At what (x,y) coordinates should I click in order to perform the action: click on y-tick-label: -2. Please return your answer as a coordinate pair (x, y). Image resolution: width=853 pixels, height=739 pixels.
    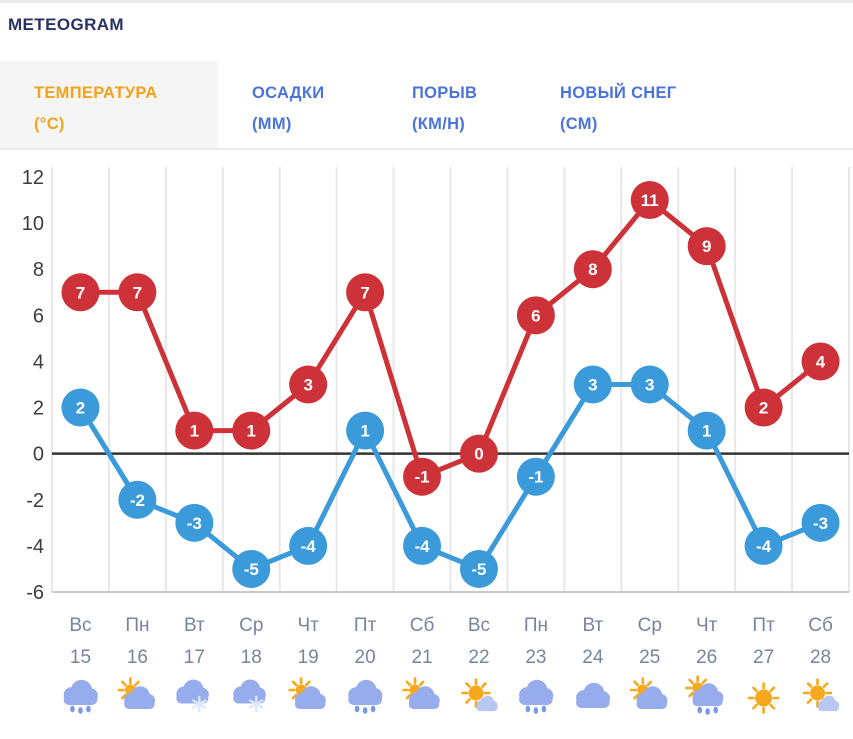
    Looking at the image, I should click on (35, 501).